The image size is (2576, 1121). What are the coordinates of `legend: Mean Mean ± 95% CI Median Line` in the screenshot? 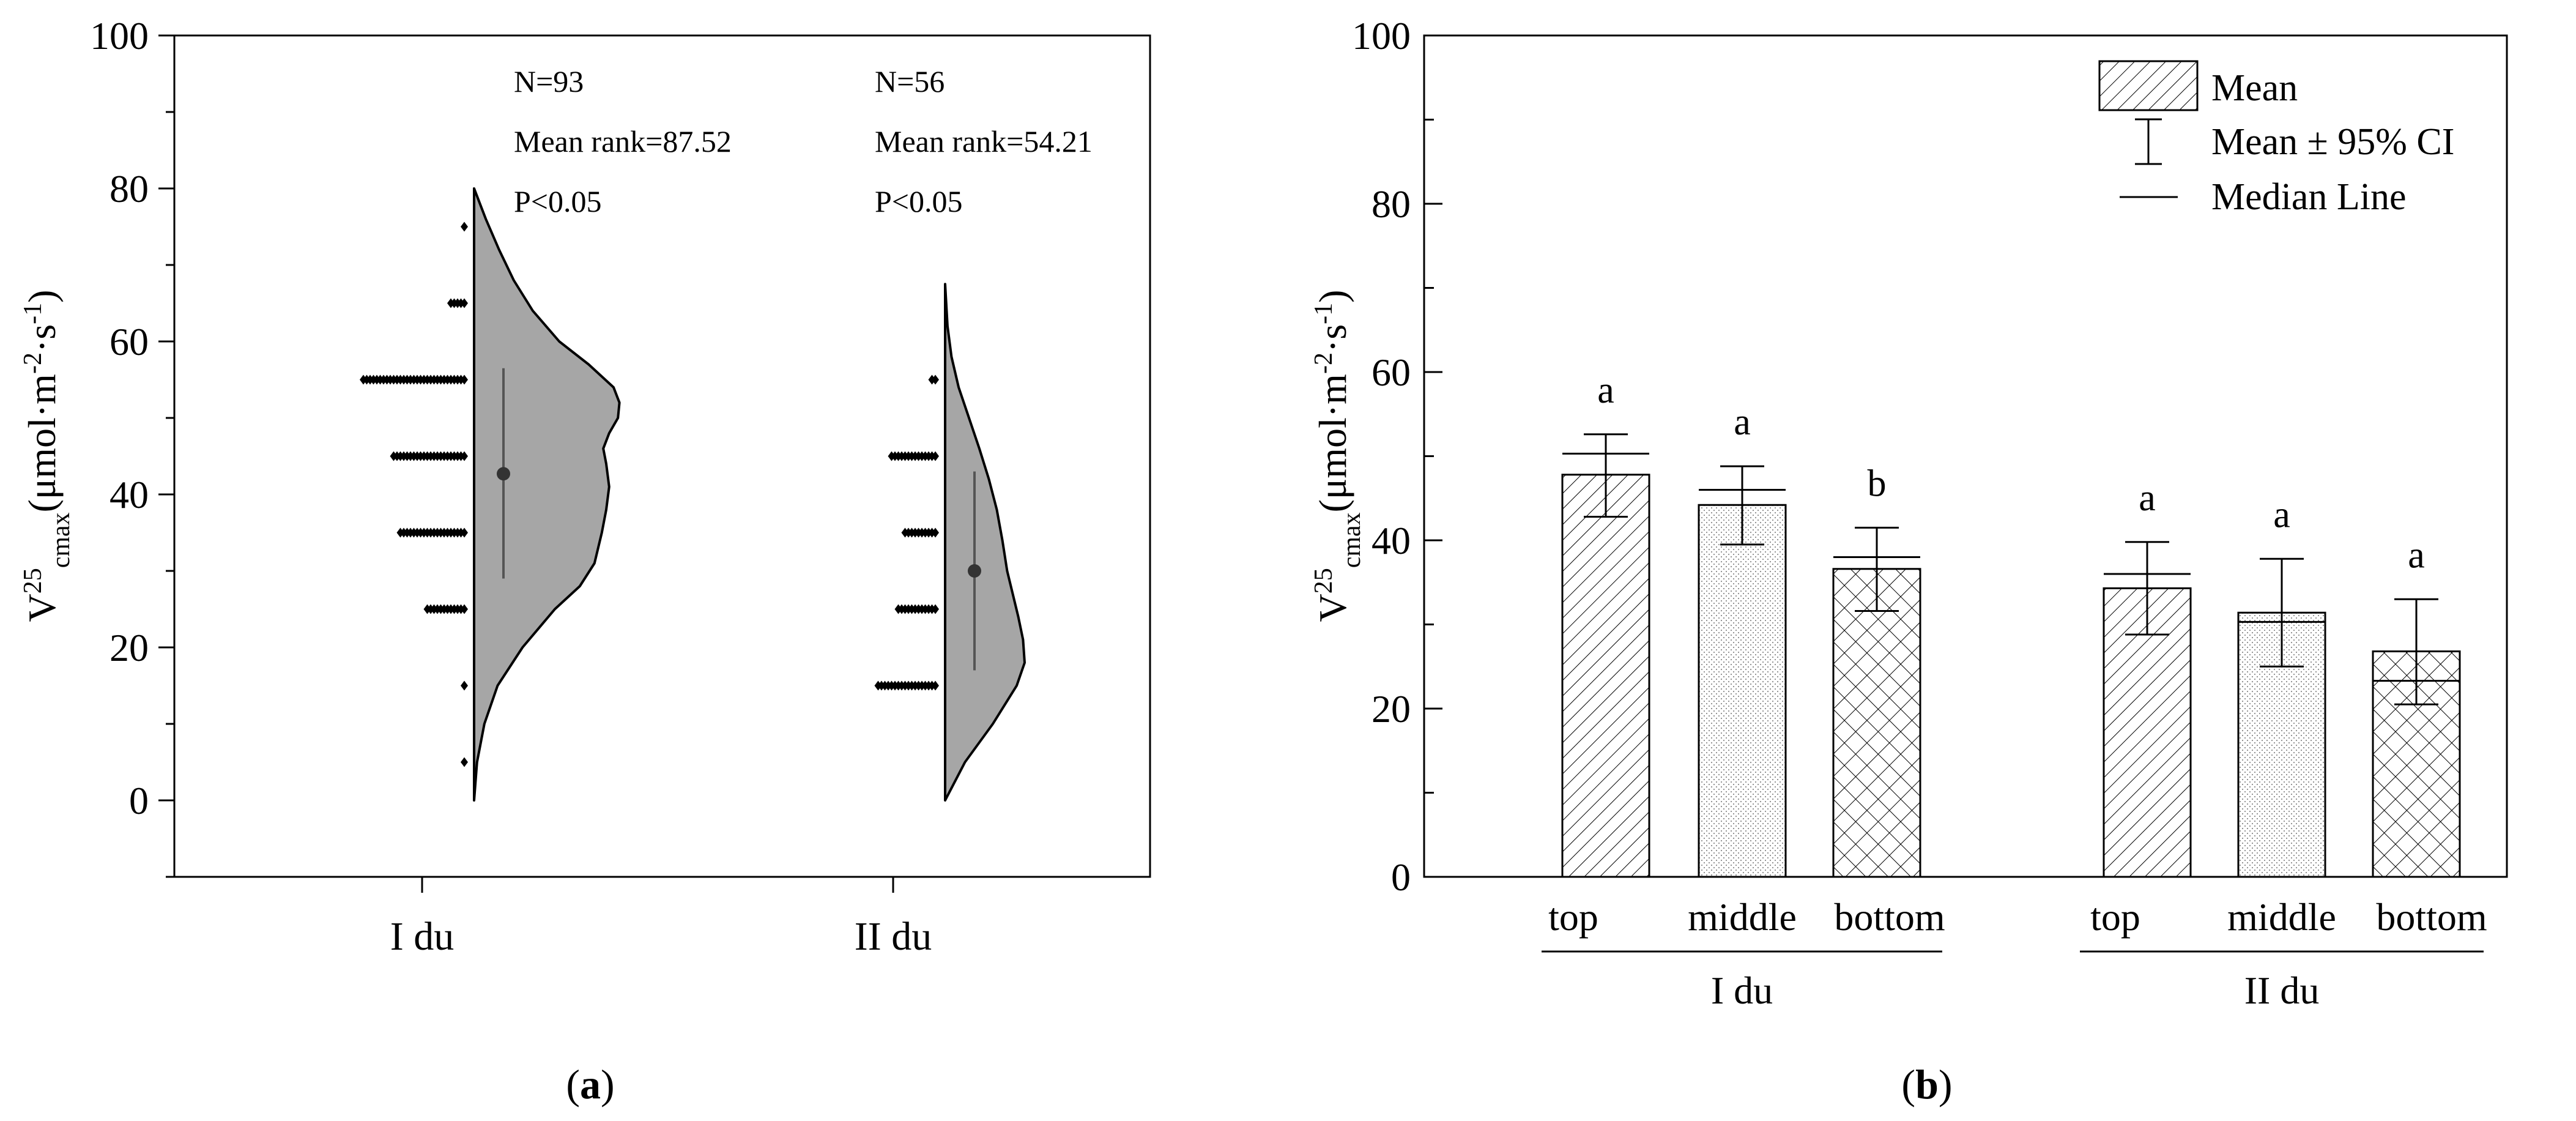 It's located at (2276, 139).